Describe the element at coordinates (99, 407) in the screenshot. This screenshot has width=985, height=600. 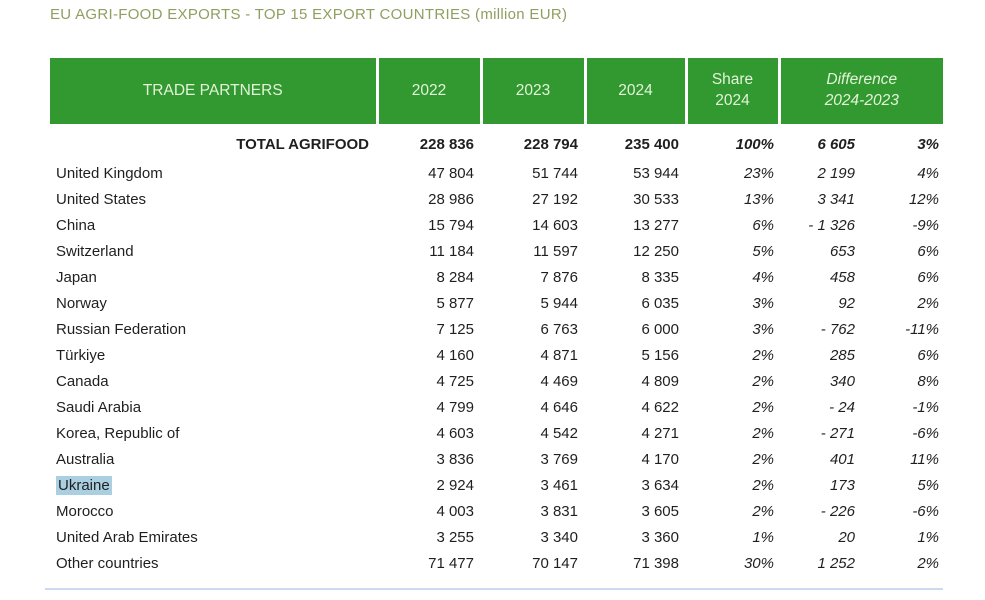
I see `partner-cell: Saudi Arabia` at that location.